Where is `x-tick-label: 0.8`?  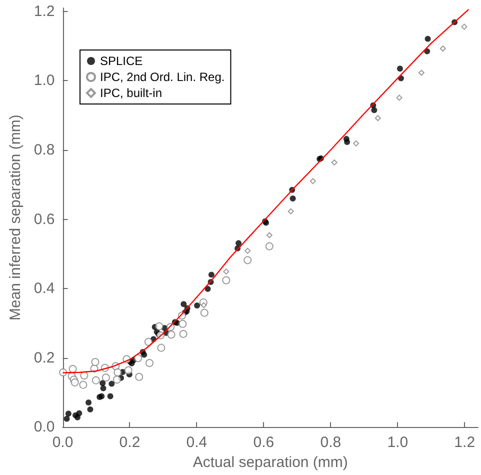 x-tick-label: 0.8 is located at coordinates (331, 443).